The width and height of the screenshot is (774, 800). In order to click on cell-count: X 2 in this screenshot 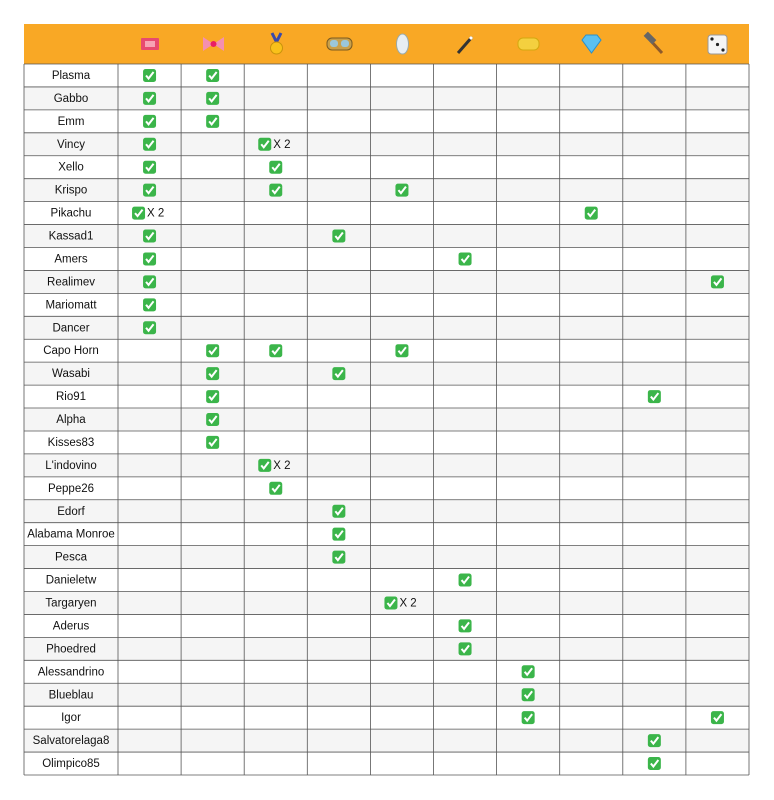, I will do `click(281, 145)`.